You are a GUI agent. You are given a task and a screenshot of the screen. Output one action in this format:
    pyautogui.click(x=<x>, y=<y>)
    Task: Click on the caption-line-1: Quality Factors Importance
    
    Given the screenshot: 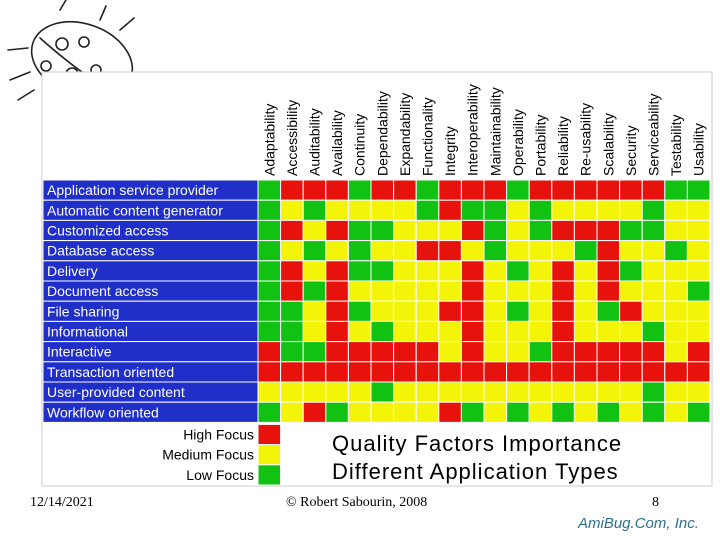 What is the action you would take?
    pyautogui.click(x=477, y=443)
    